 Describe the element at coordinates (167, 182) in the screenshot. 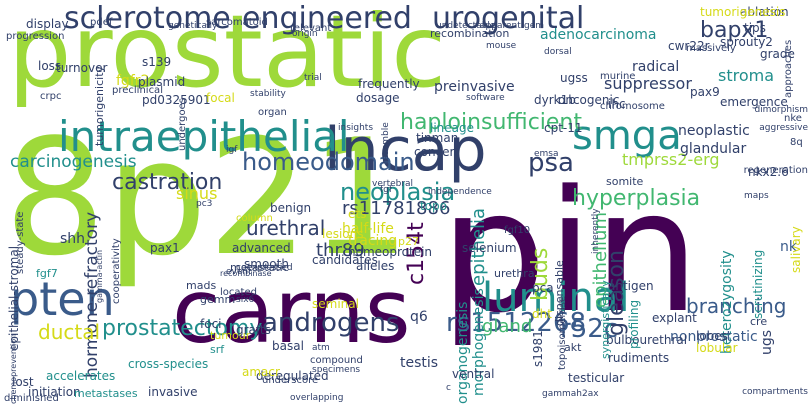

I see `word-castration: castration` at that location.